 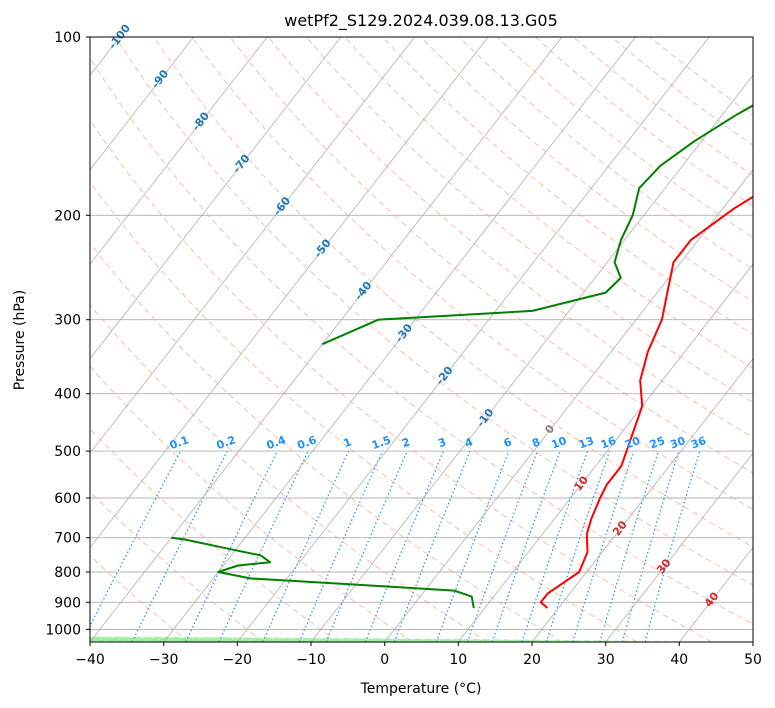 I want to click on y-tick-label: 1000, so click(x=63, y=630).